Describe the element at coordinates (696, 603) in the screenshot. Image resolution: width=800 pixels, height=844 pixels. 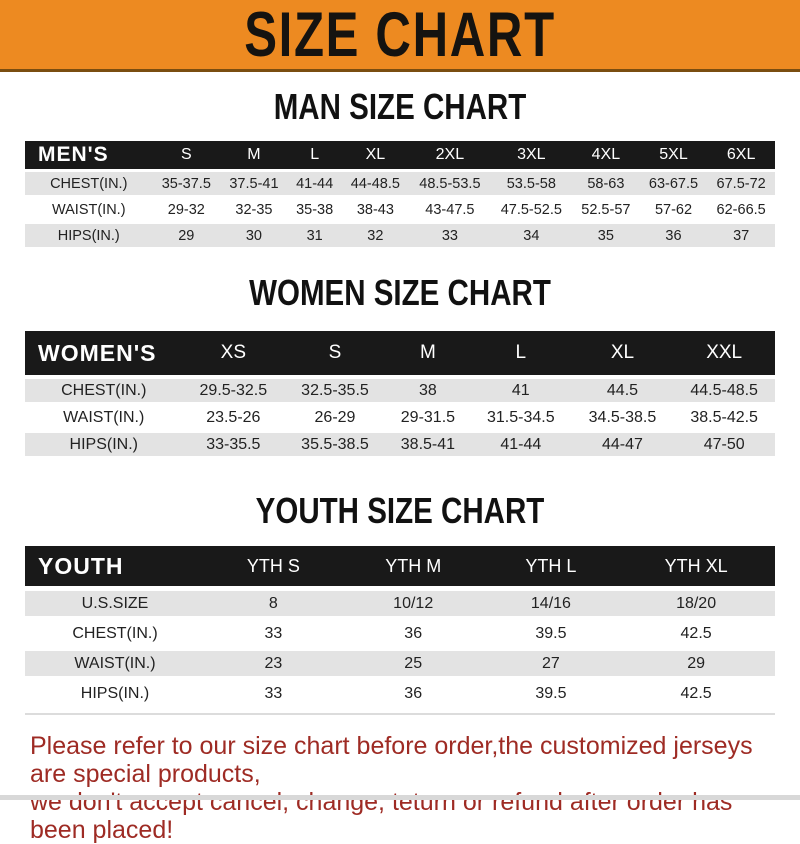
I see `size-value-cell: 18/20` at that location.